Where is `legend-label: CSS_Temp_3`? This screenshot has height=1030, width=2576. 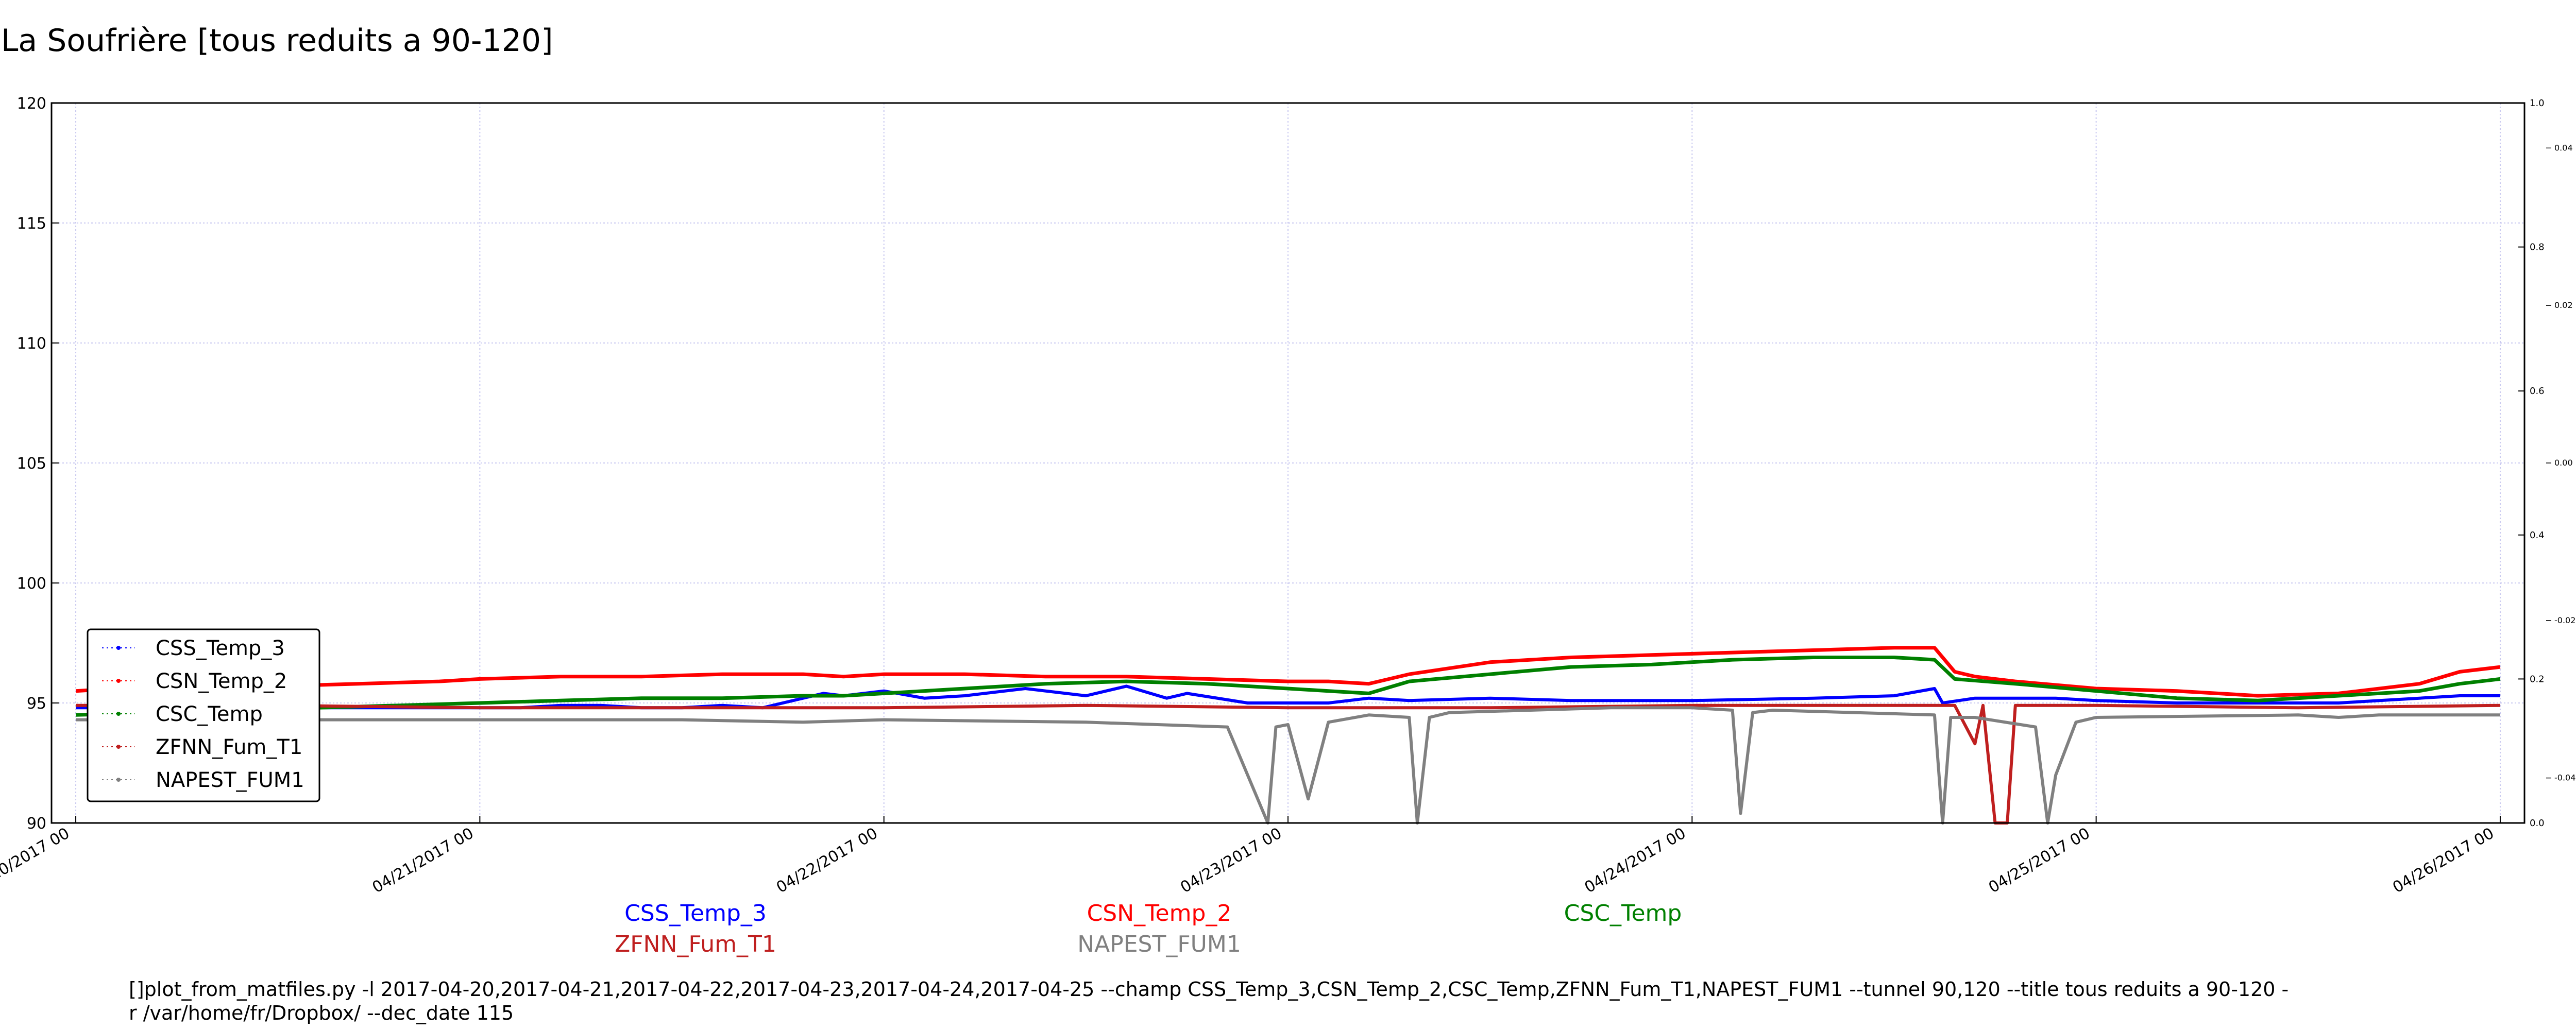 legend-label: CSS_Temp_3 is located at coordinates (220, 649).